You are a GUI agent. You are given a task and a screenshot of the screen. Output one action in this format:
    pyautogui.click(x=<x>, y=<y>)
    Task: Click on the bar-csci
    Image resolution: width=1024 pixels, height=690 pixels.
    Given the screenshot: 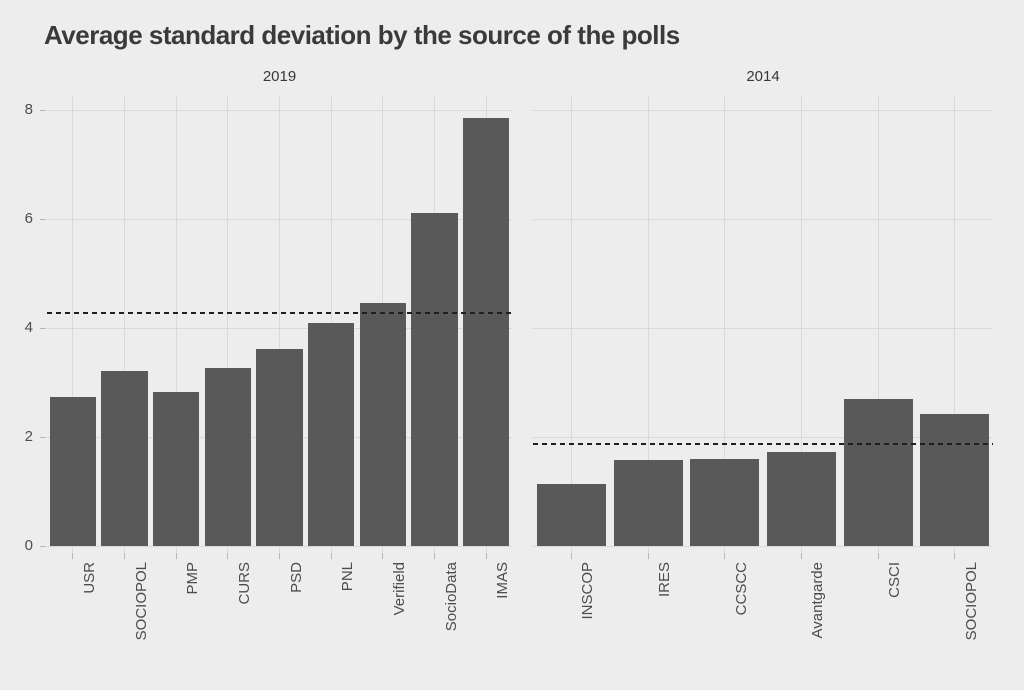 What is the action you would take?
    pyautogui.click(x=878, y=472)
    